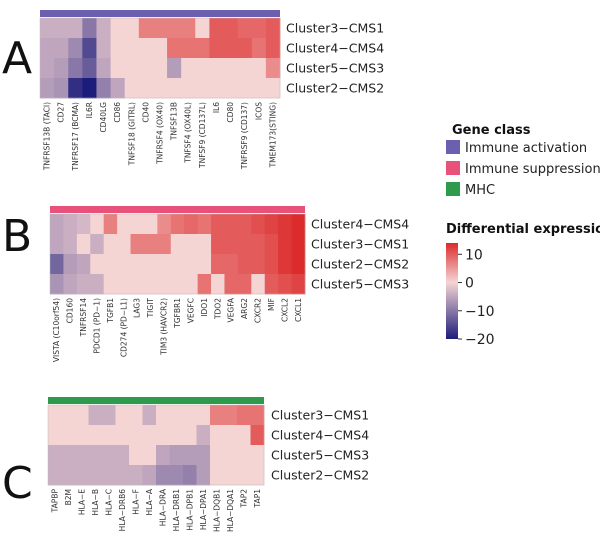 The image size is (600, 553). What do you see at coordinates (162, 507) in the screenshot?
I see `column-label: HLA−DRA` at bounding box center [162, 507].